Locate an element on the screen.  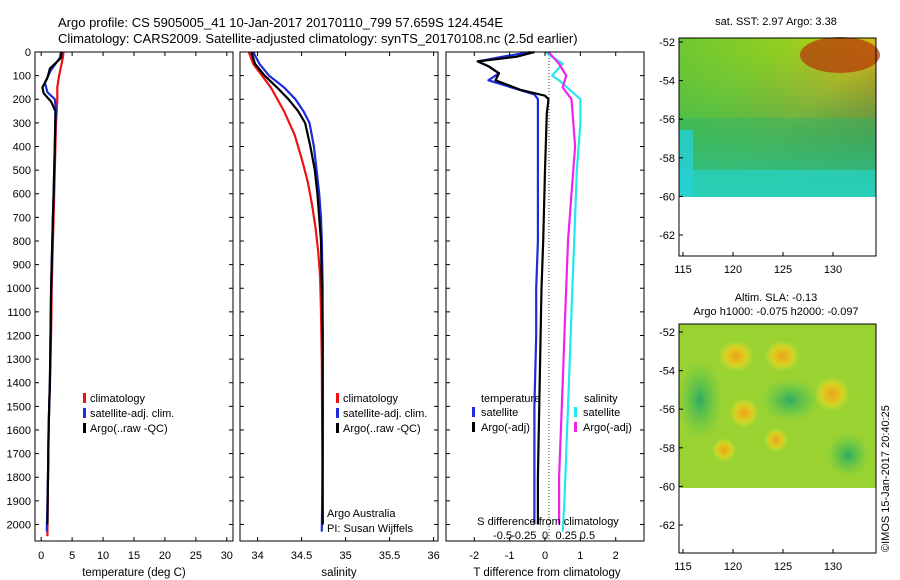
legend-swatch-argo is located at coordinates (84, 428).